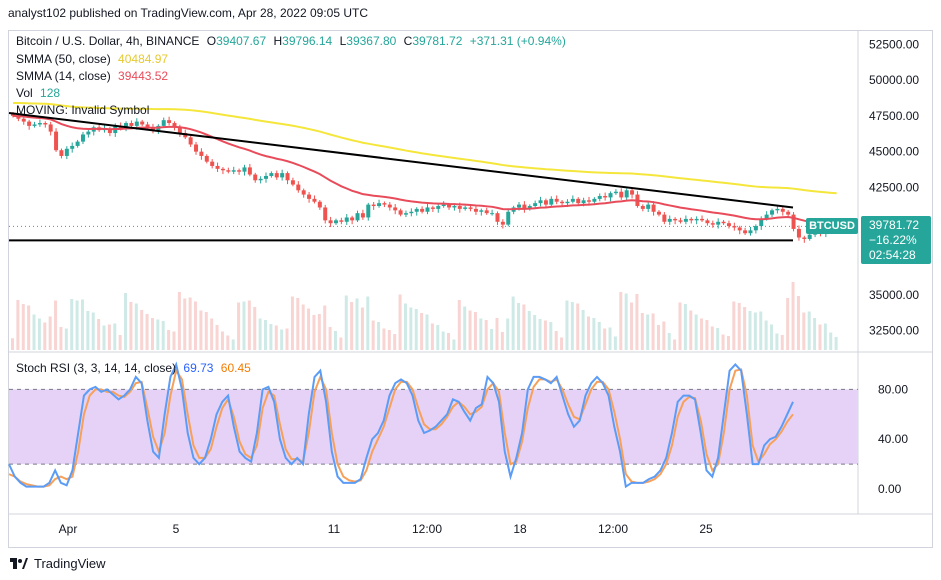  I want to click on stoch-d-value: 60.45, so click(235, 368).